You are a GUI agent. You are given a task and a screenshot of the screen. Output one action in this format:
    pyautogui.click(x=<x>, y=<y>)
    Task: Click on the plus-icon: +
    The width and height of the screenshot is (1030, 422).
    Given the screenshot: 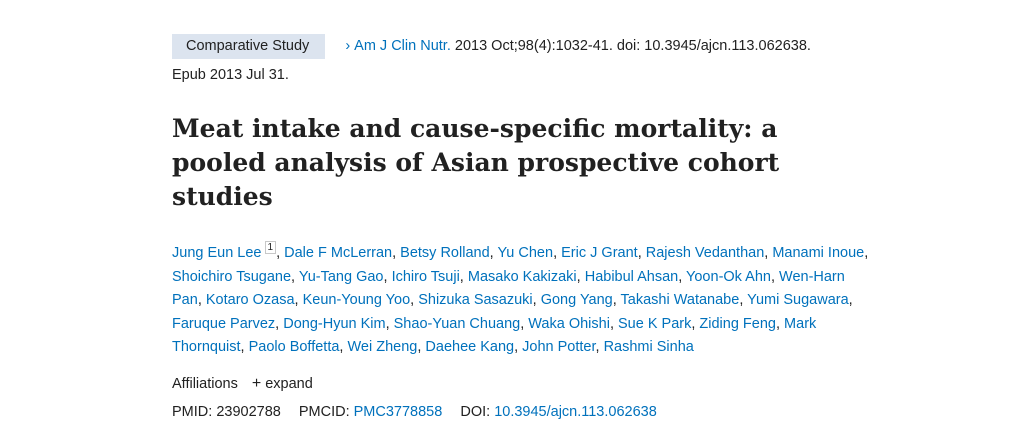 What is the action you would take?
    pyautogui.click(x=256, y=383)
    